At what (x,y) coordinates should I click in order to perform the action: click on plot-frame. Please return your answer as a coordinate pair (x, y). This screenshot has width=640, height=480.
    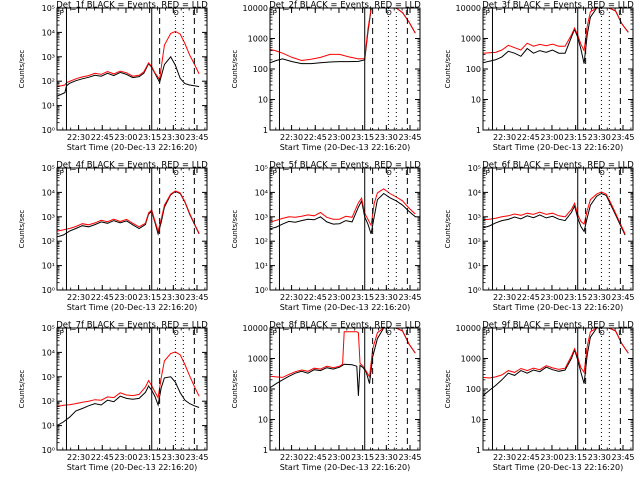
    Looking at the image, I should click on (132, 69).